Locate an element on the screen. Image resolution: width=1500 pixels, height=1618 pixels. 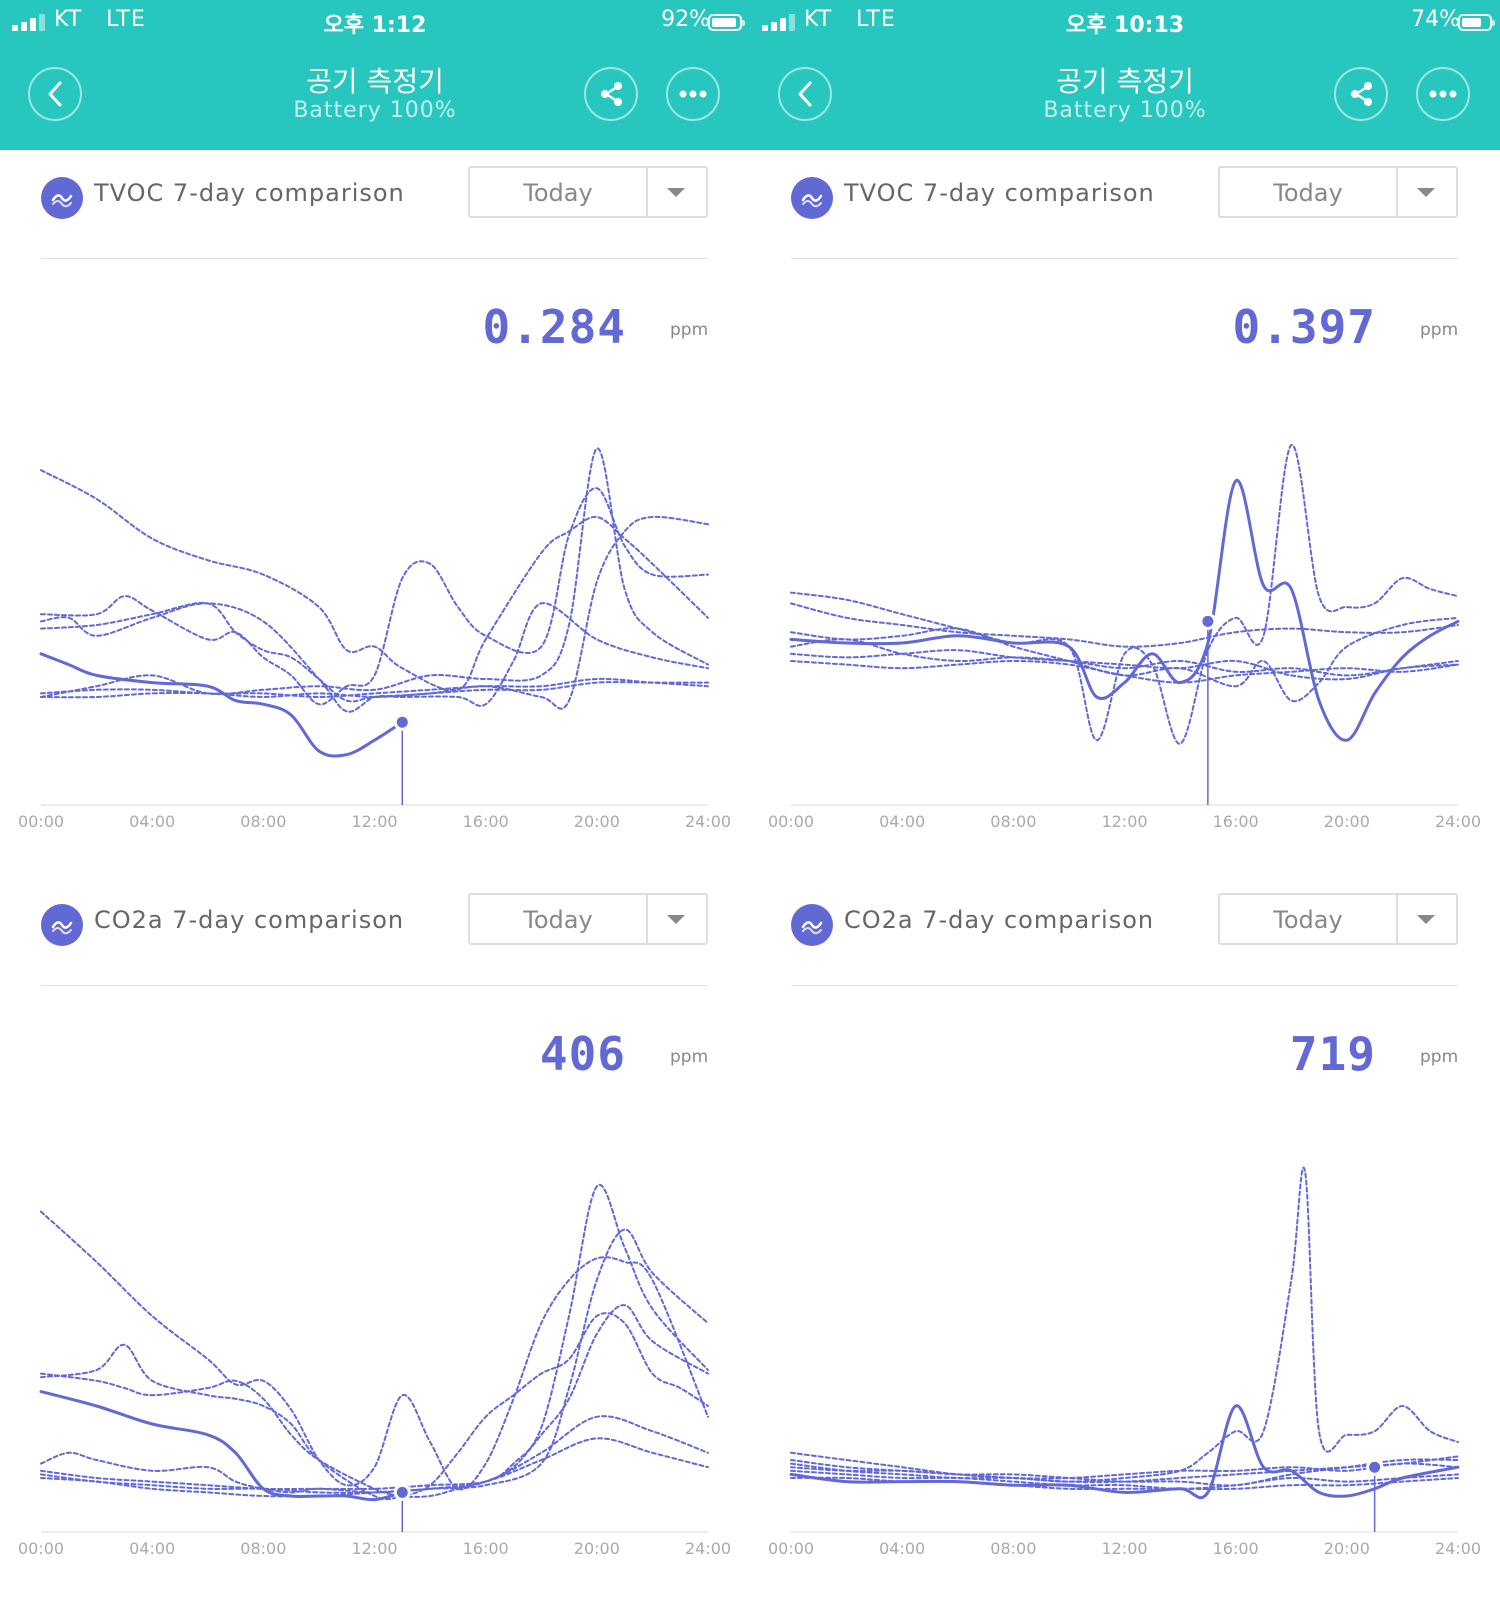
app-header: KT LTE 오후 1:12 92% 공기 측정기 Battery 100% is located at coordinates (375, 75).